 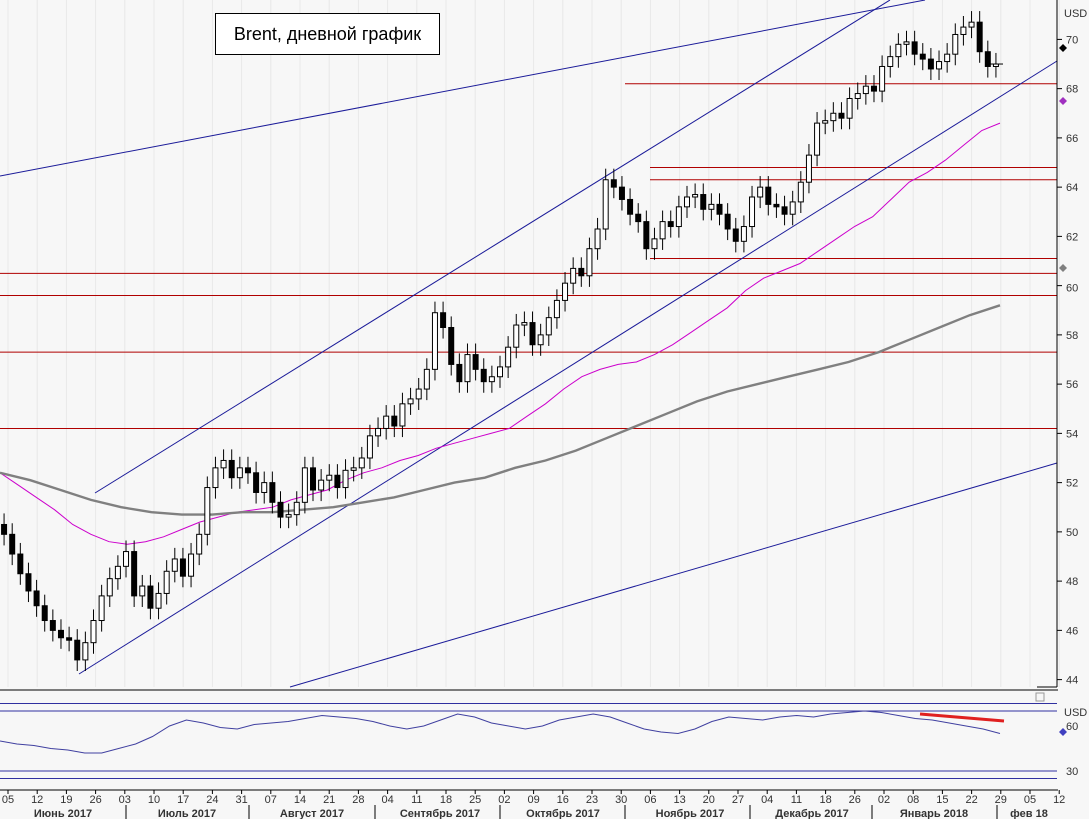 I want to click on price-tick-label: 44, so click(x=1072, y=681).